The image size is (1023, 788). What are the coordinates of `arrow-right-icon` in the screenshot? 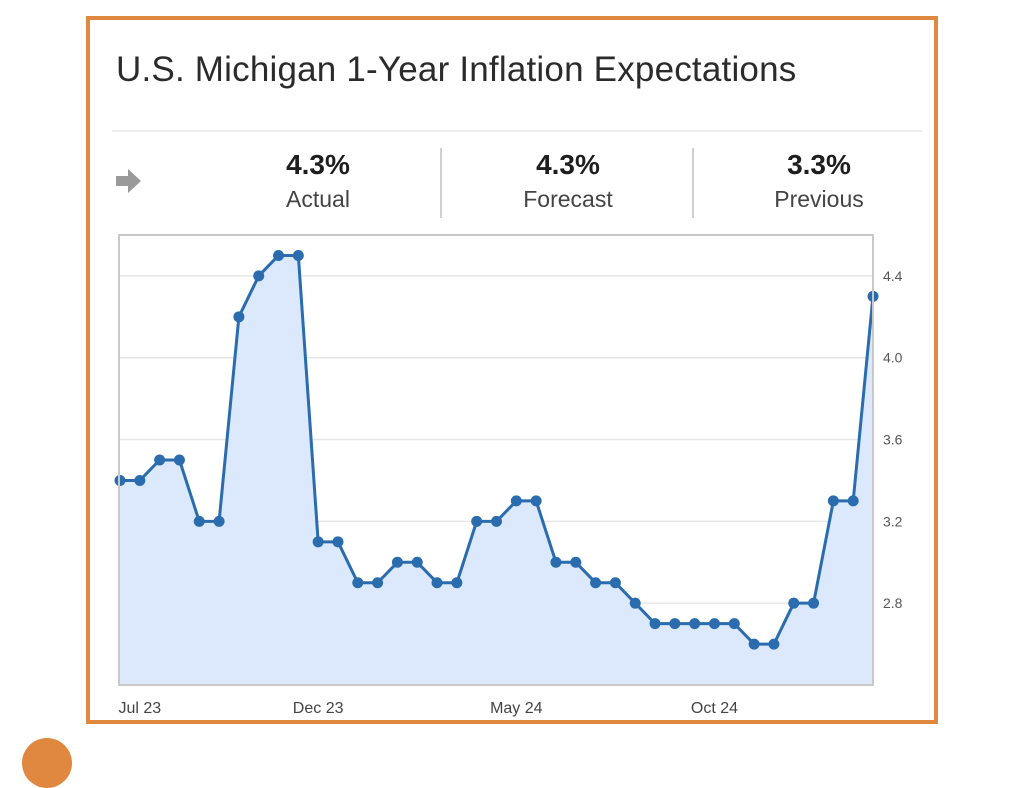 It's located at (128, 181).